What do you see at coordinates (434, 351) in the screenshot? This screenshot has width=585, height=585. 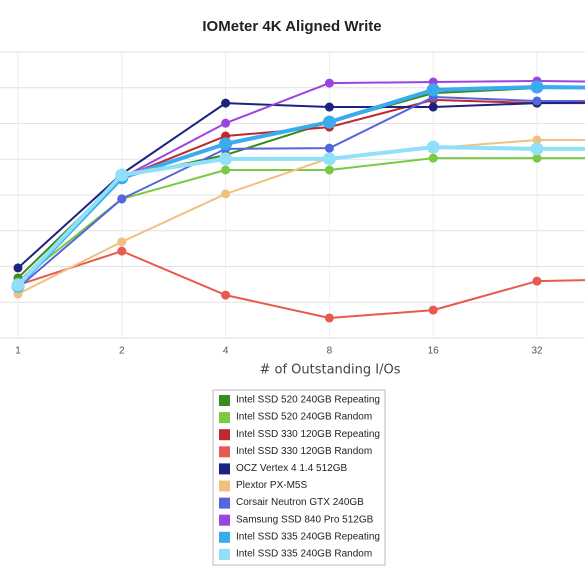 I see `x-tick-label: 16` at bounding box center [434, 351].